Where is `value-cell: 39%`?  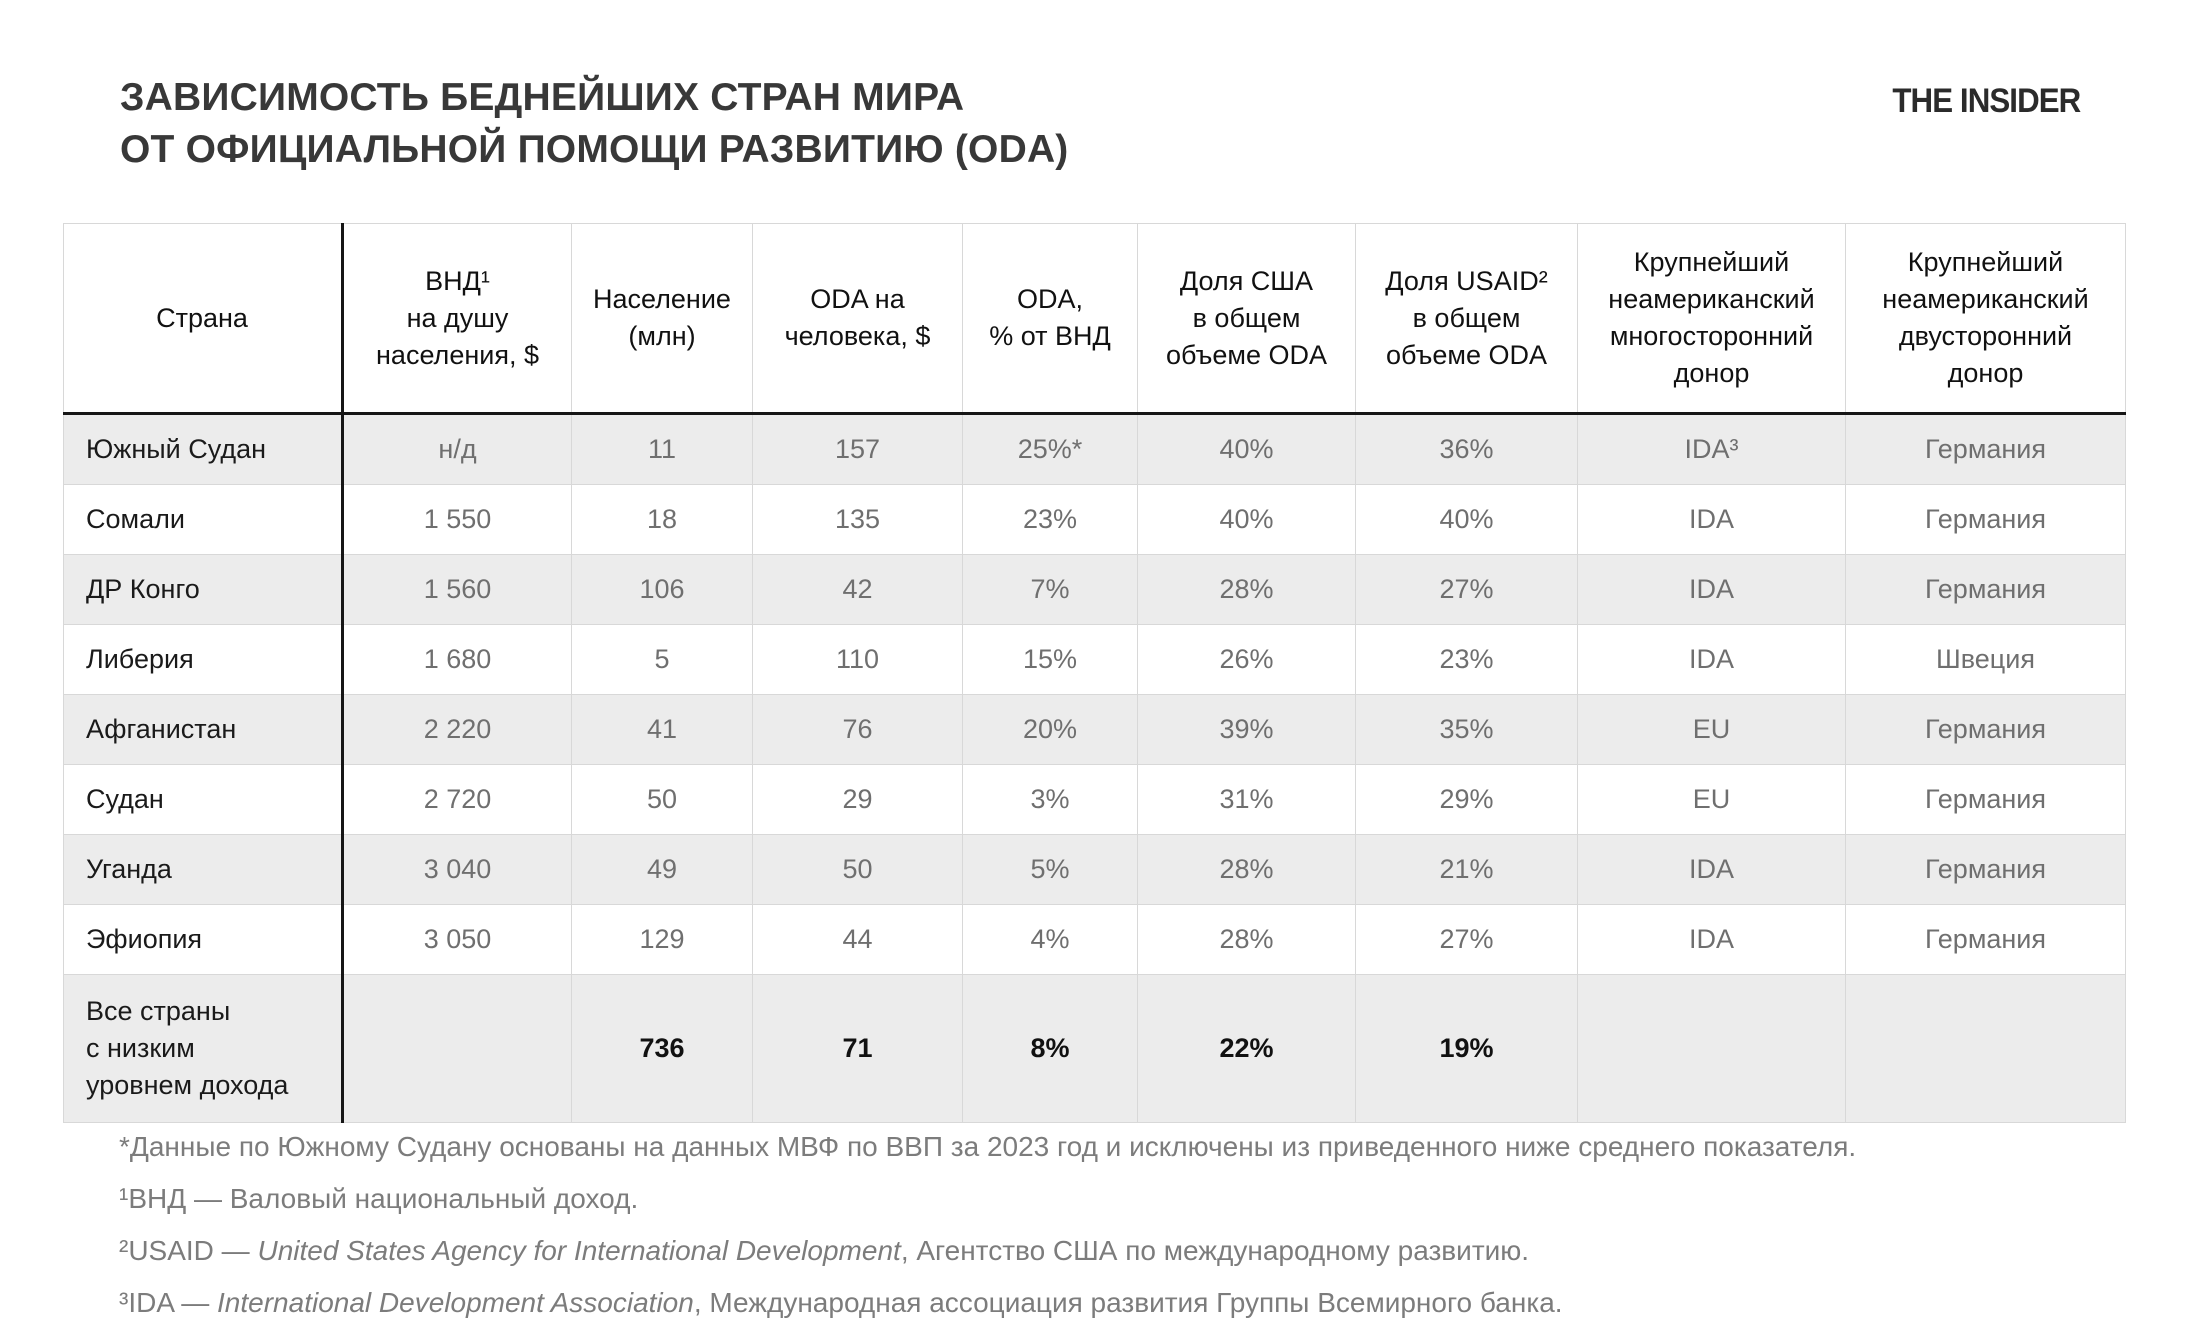
value-cell: 39% is located at coordinates (1246, 729).